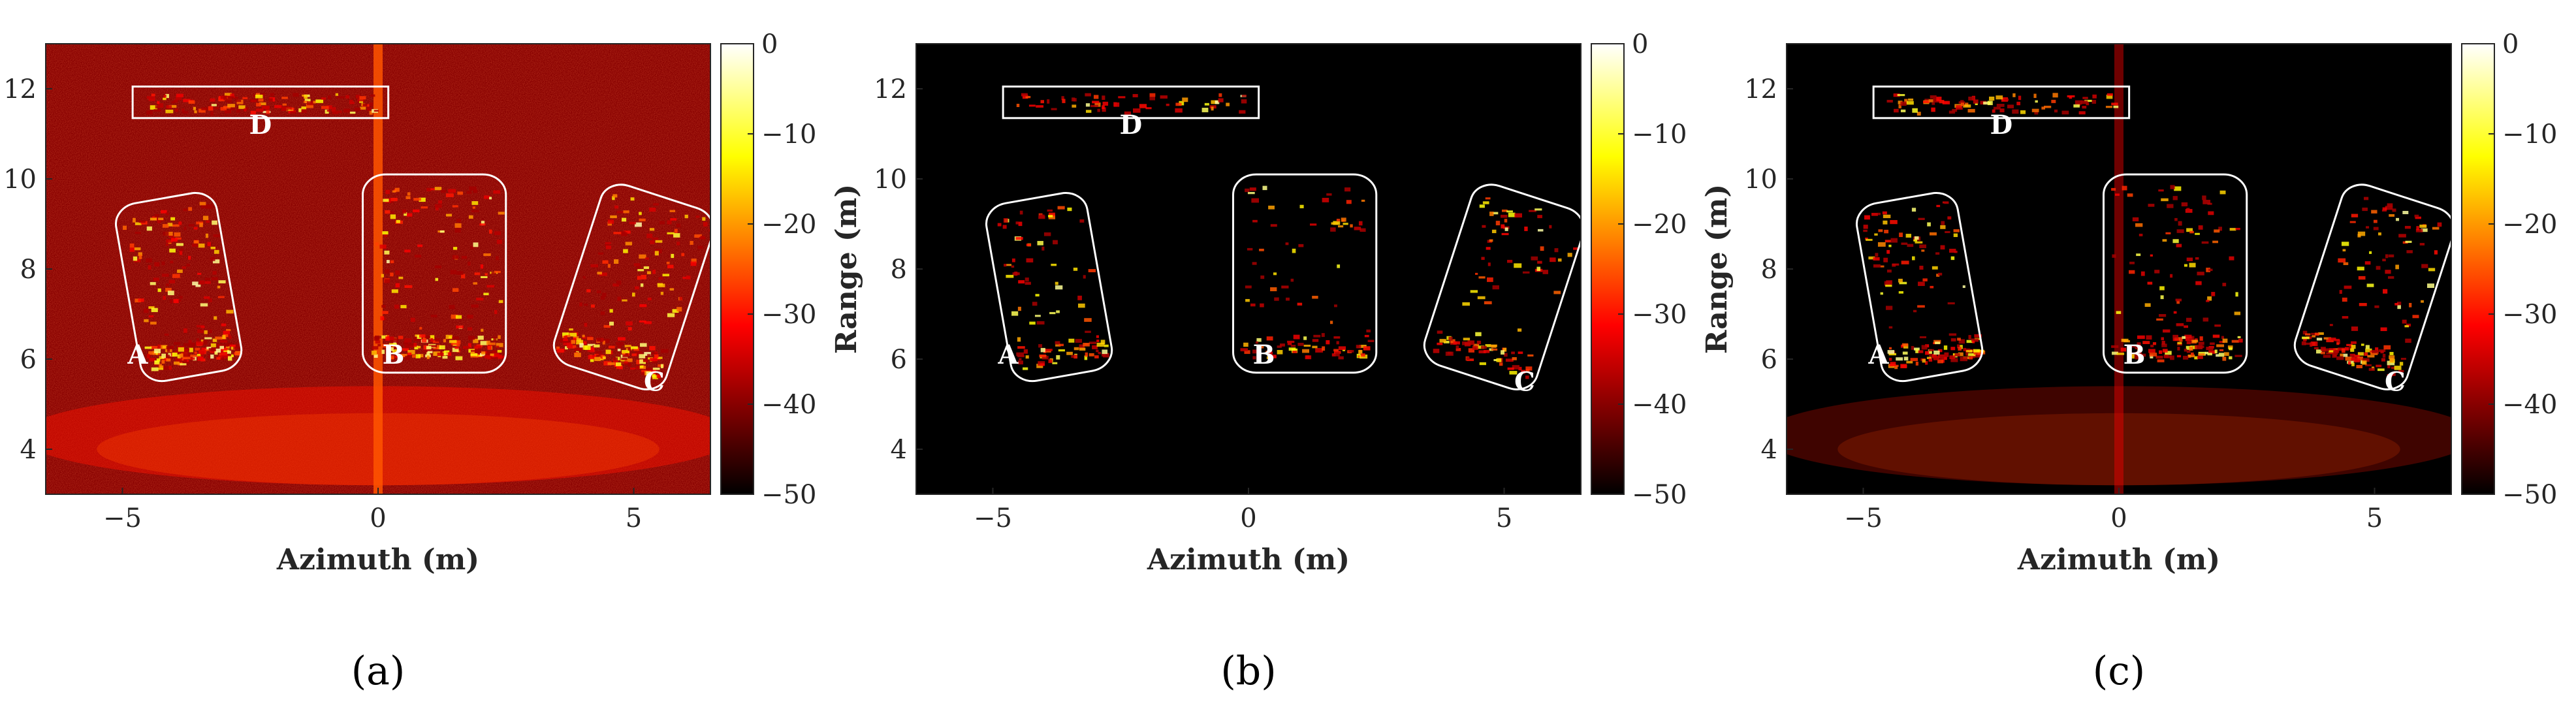 Image resolution: width=2576 pixels, height=713 pixels. Describe the element at coordinates (20, 180) in the screenshot. I see `y-tick-label: 10` at that location.